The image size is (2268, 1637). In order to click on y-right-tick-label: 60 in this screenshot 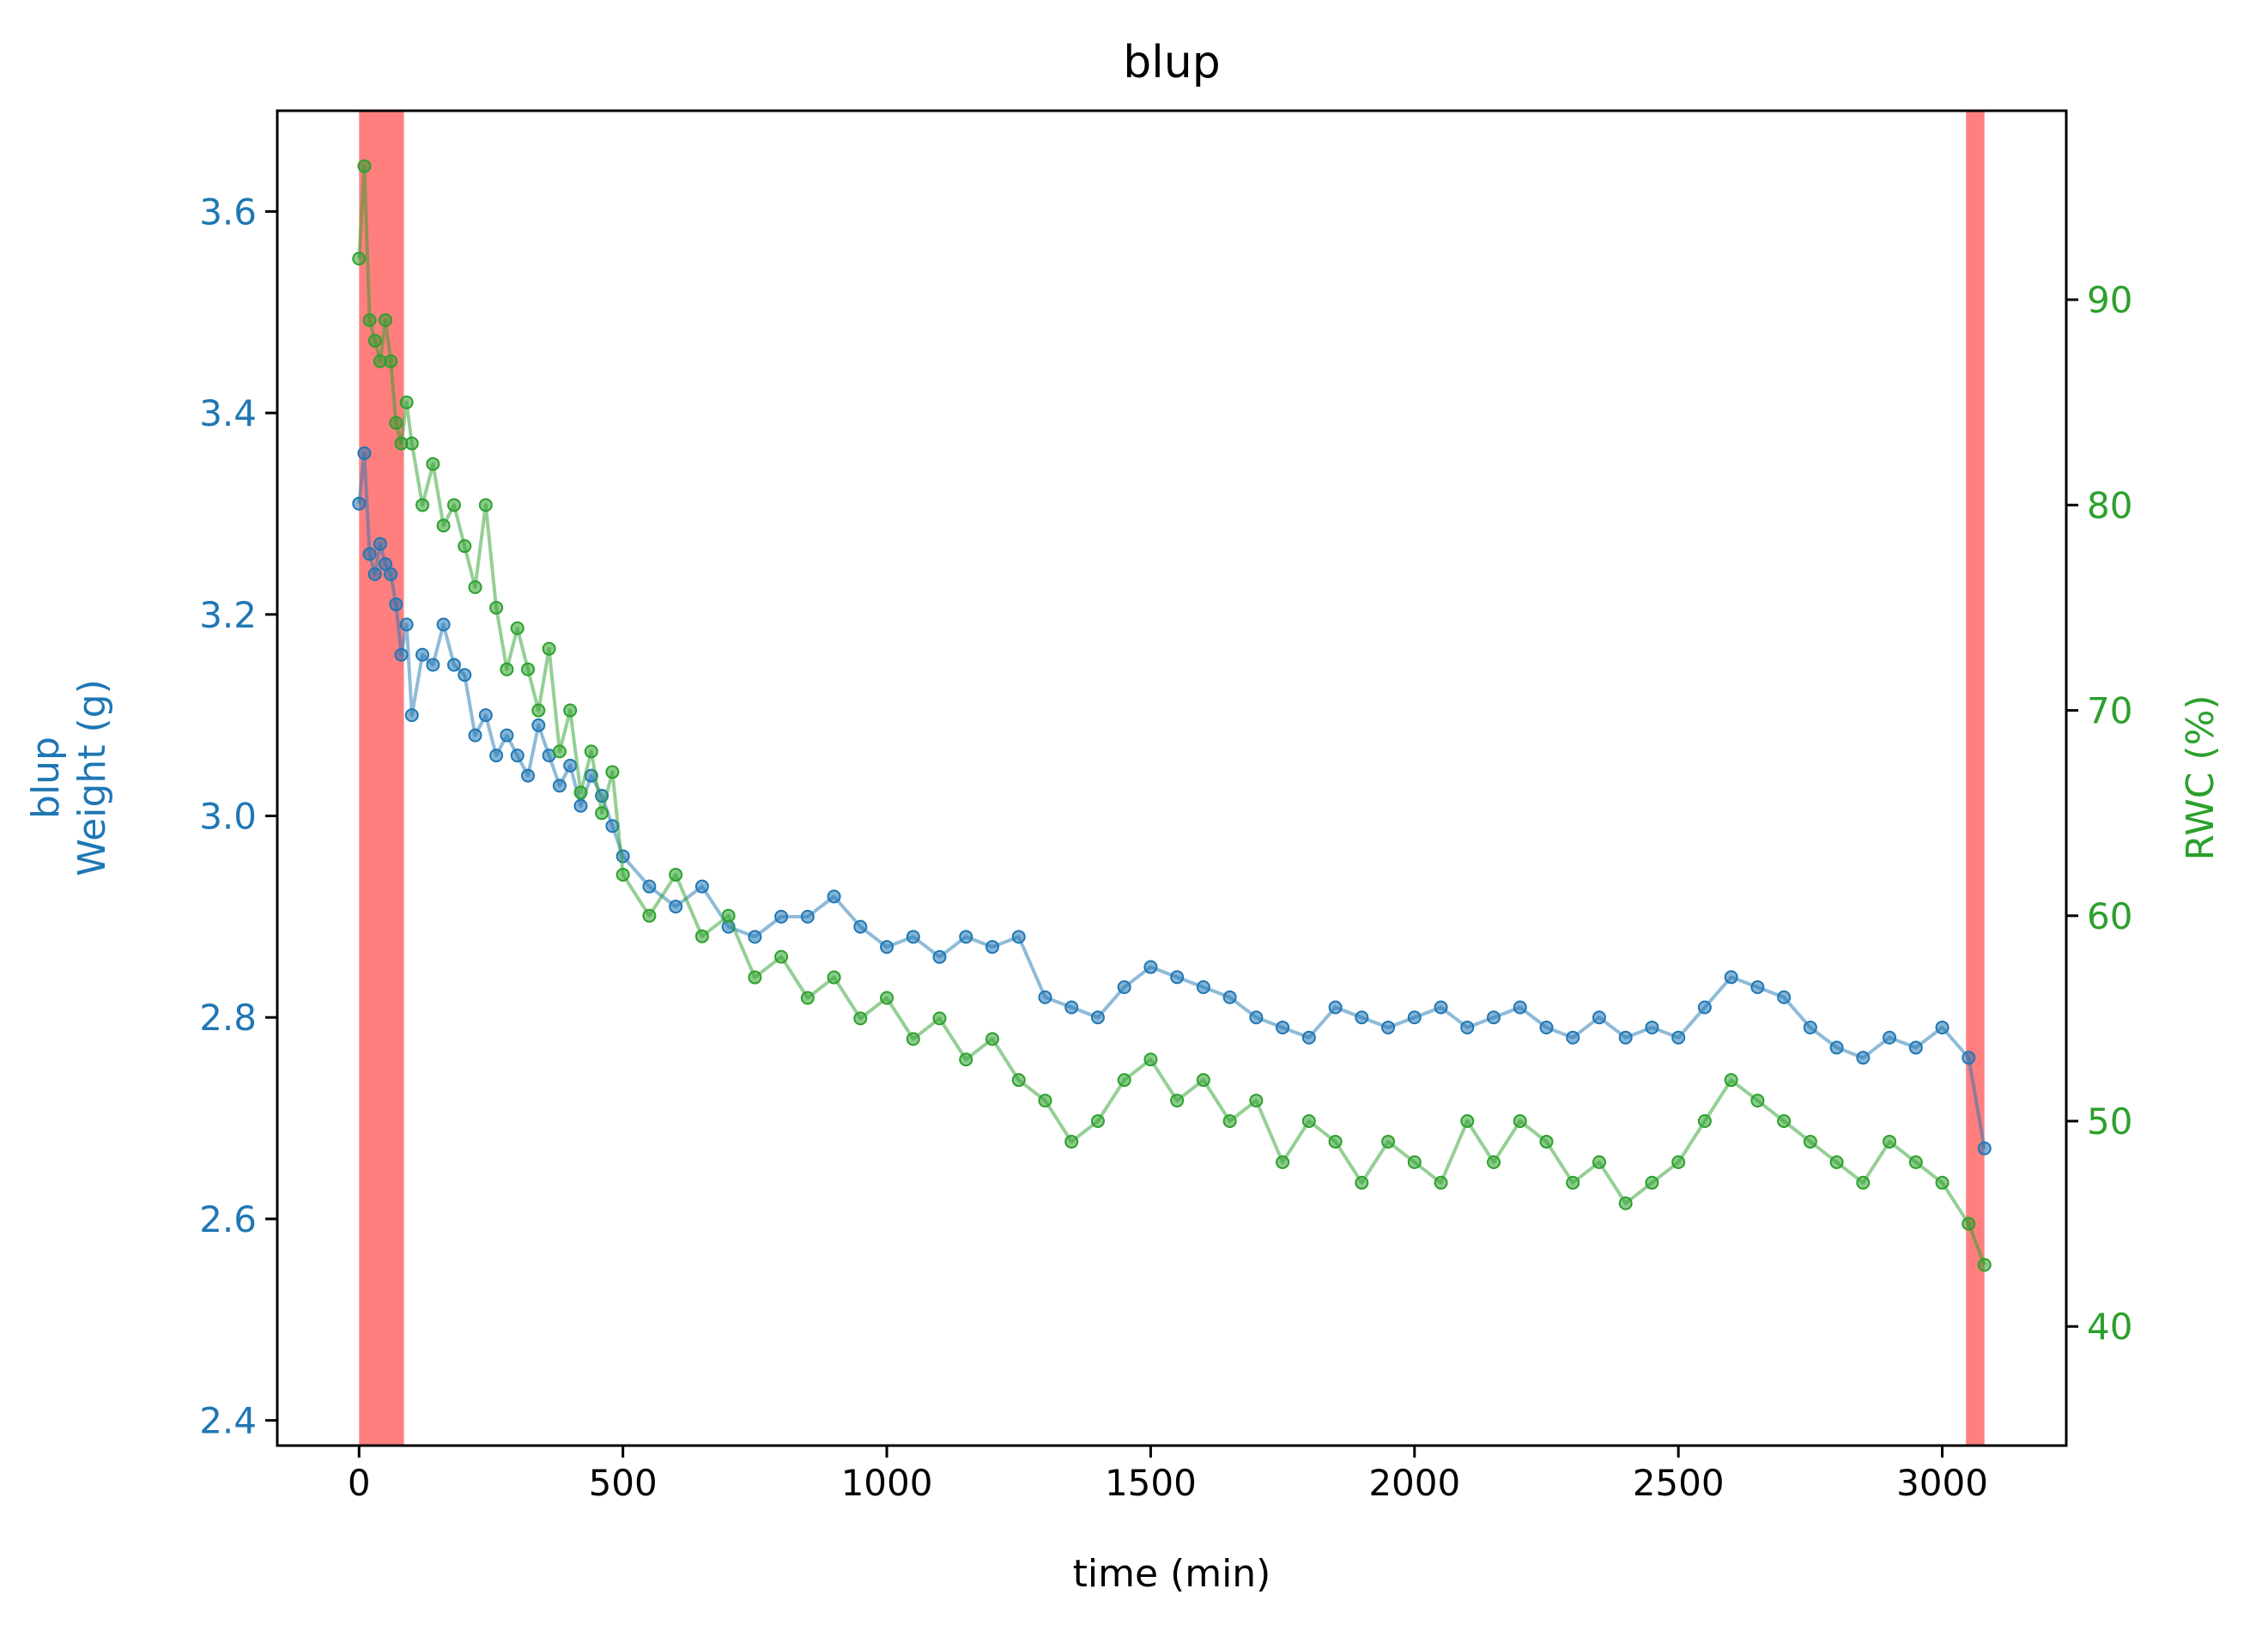, I will do `click(2109, 916)`.